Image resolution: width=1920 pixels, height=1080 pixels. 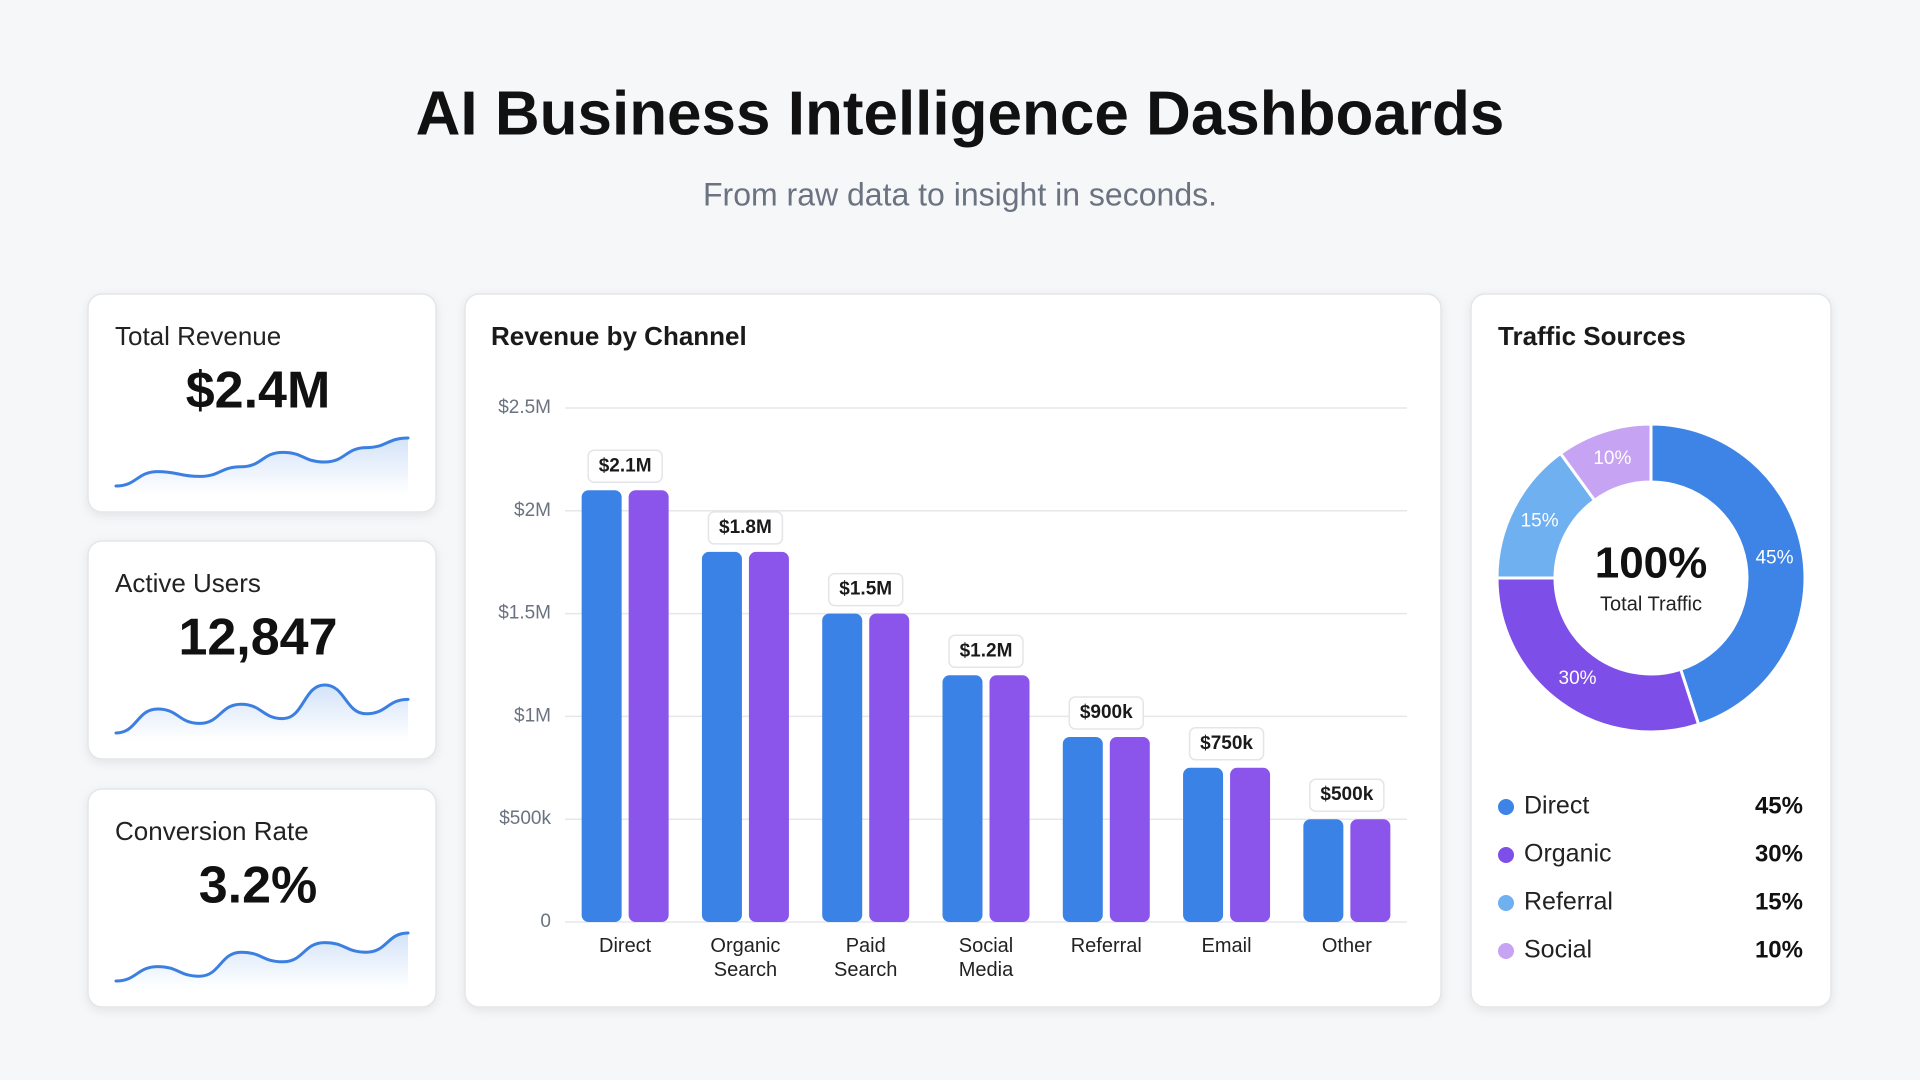 What do you see at coordinates (188, 583) in the screenshot?
I see `kpi-label: Active Users` at bounding box center [188, 583].